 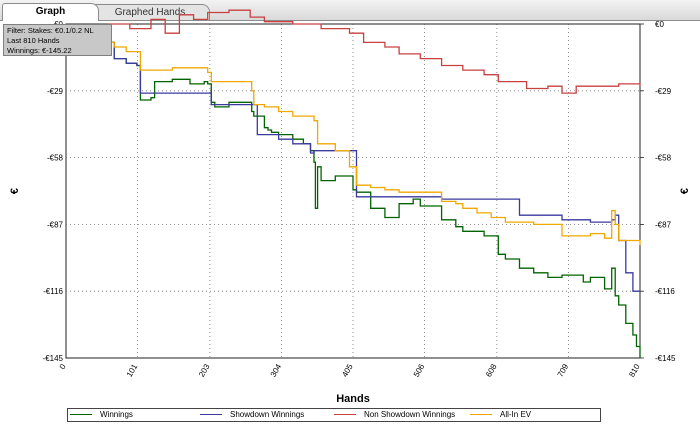 I want to click on x-tick-label-8: 810, so click(x=634, y=370).